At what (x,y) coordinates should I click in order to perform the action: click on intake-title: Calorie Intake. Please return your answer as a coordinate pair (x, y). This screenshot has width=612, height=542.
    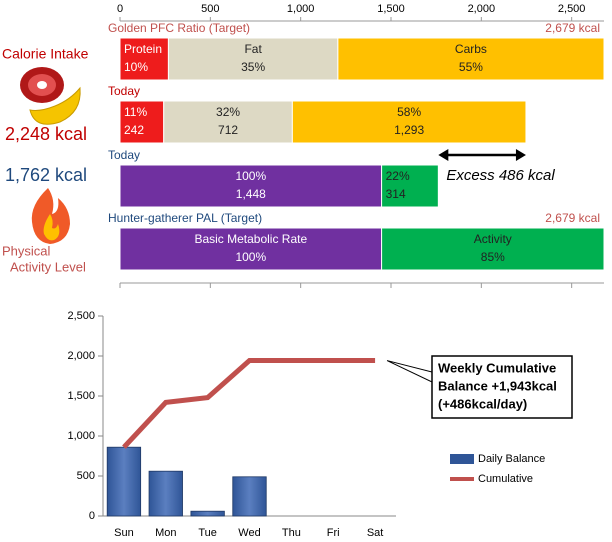
    Looking at the image, I should click on (45, 54).